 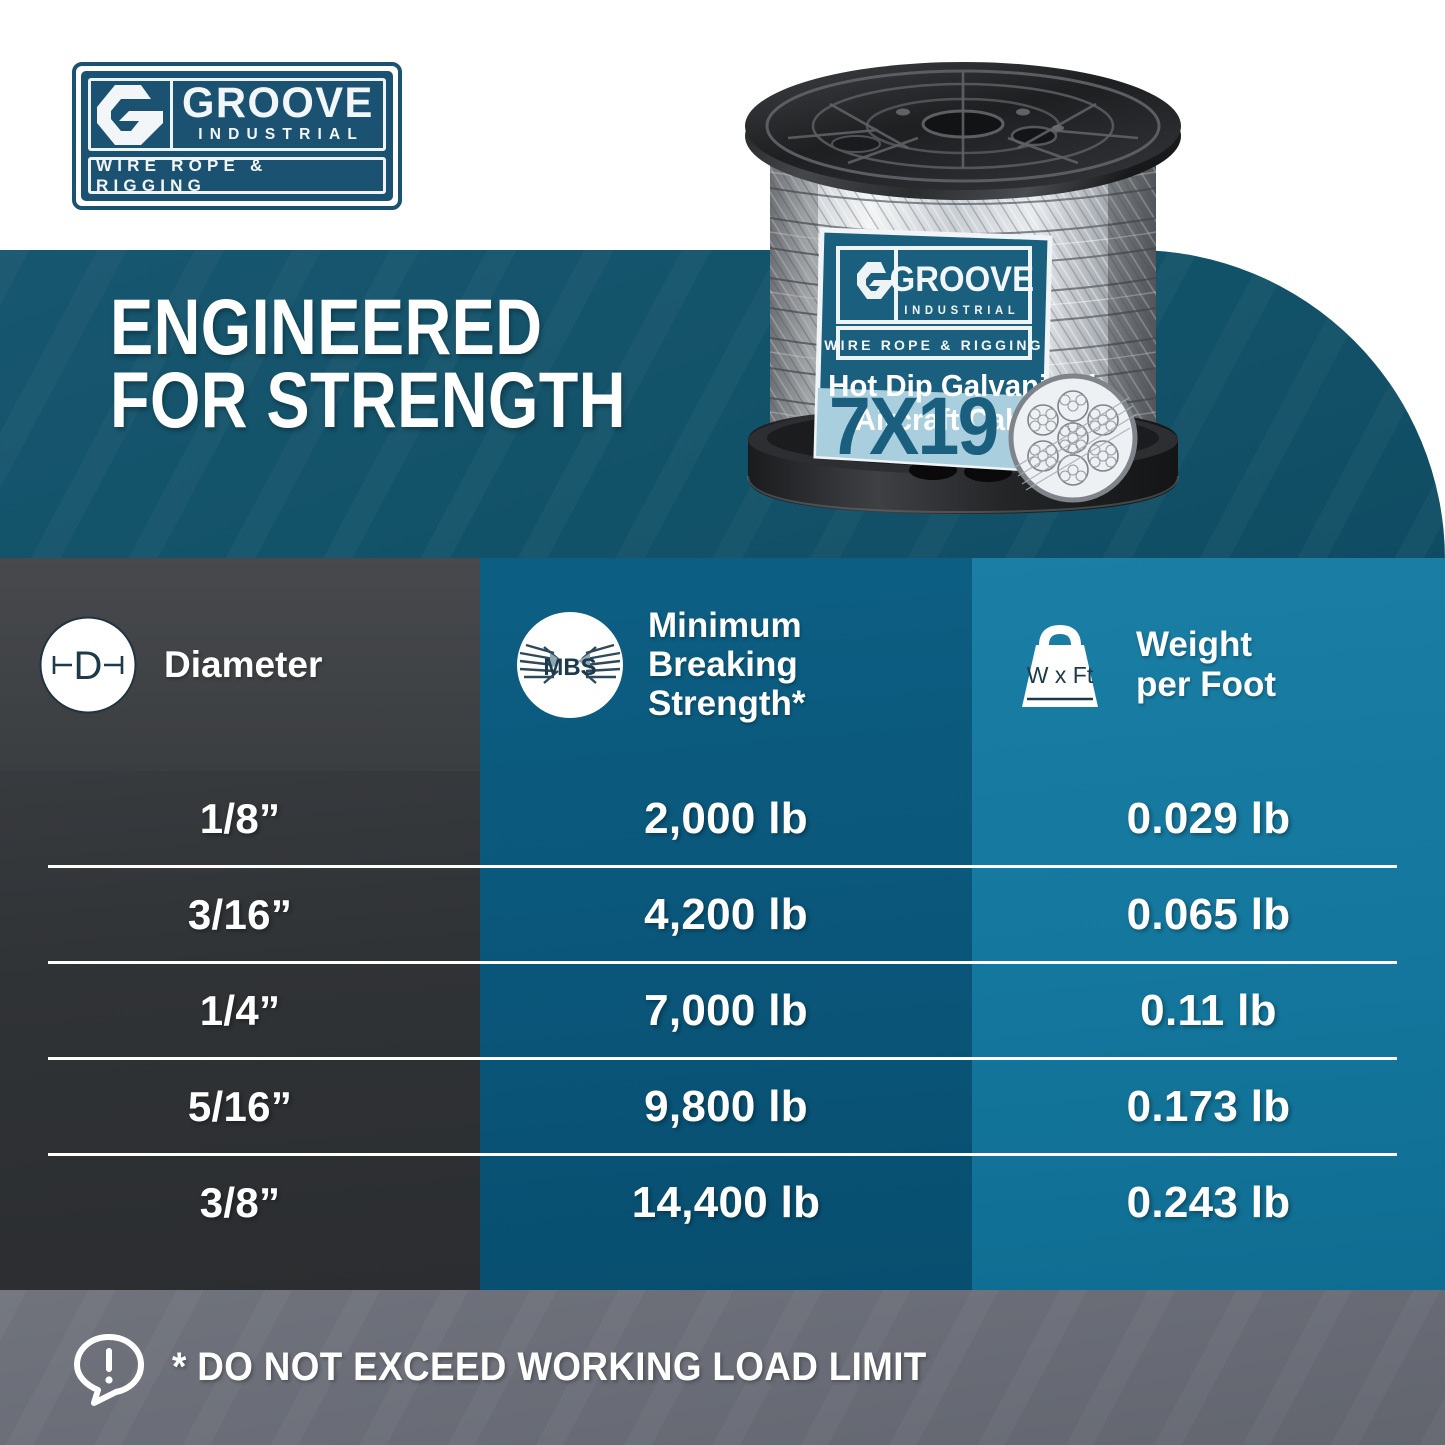 I want to click on logo-wordmark: GROOVE INDUSTRIAL, so click(x=278, y=114).